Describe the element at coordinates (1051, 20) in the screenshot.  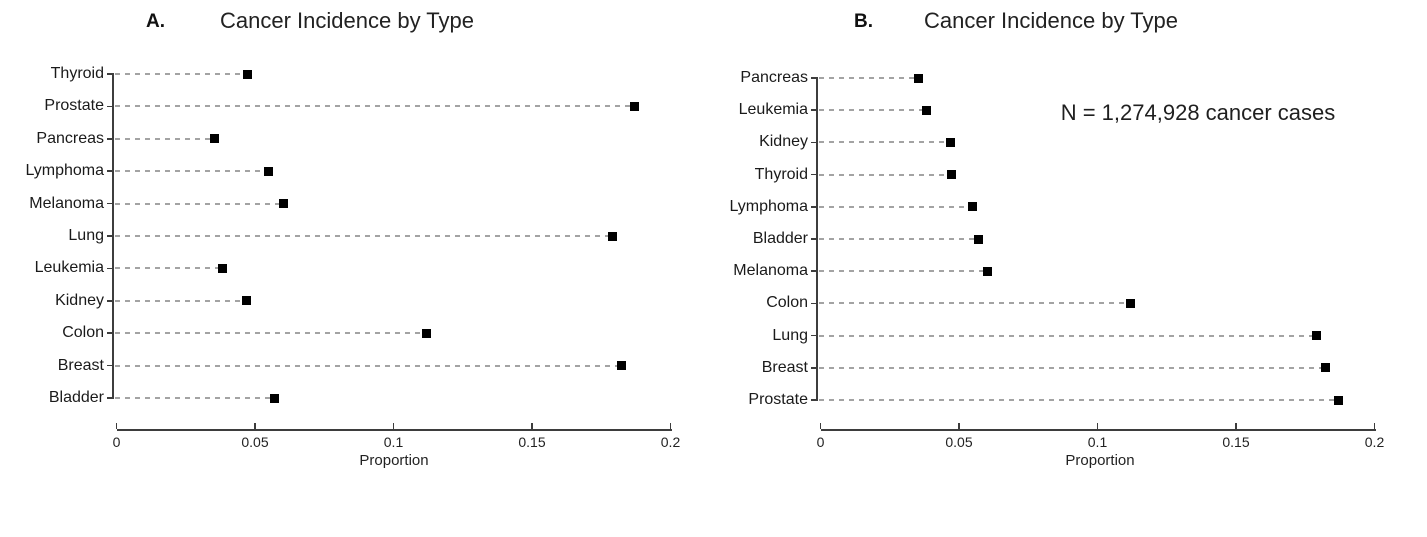
I see `panel-b-title: Cancer Incidence by Type` at that location.